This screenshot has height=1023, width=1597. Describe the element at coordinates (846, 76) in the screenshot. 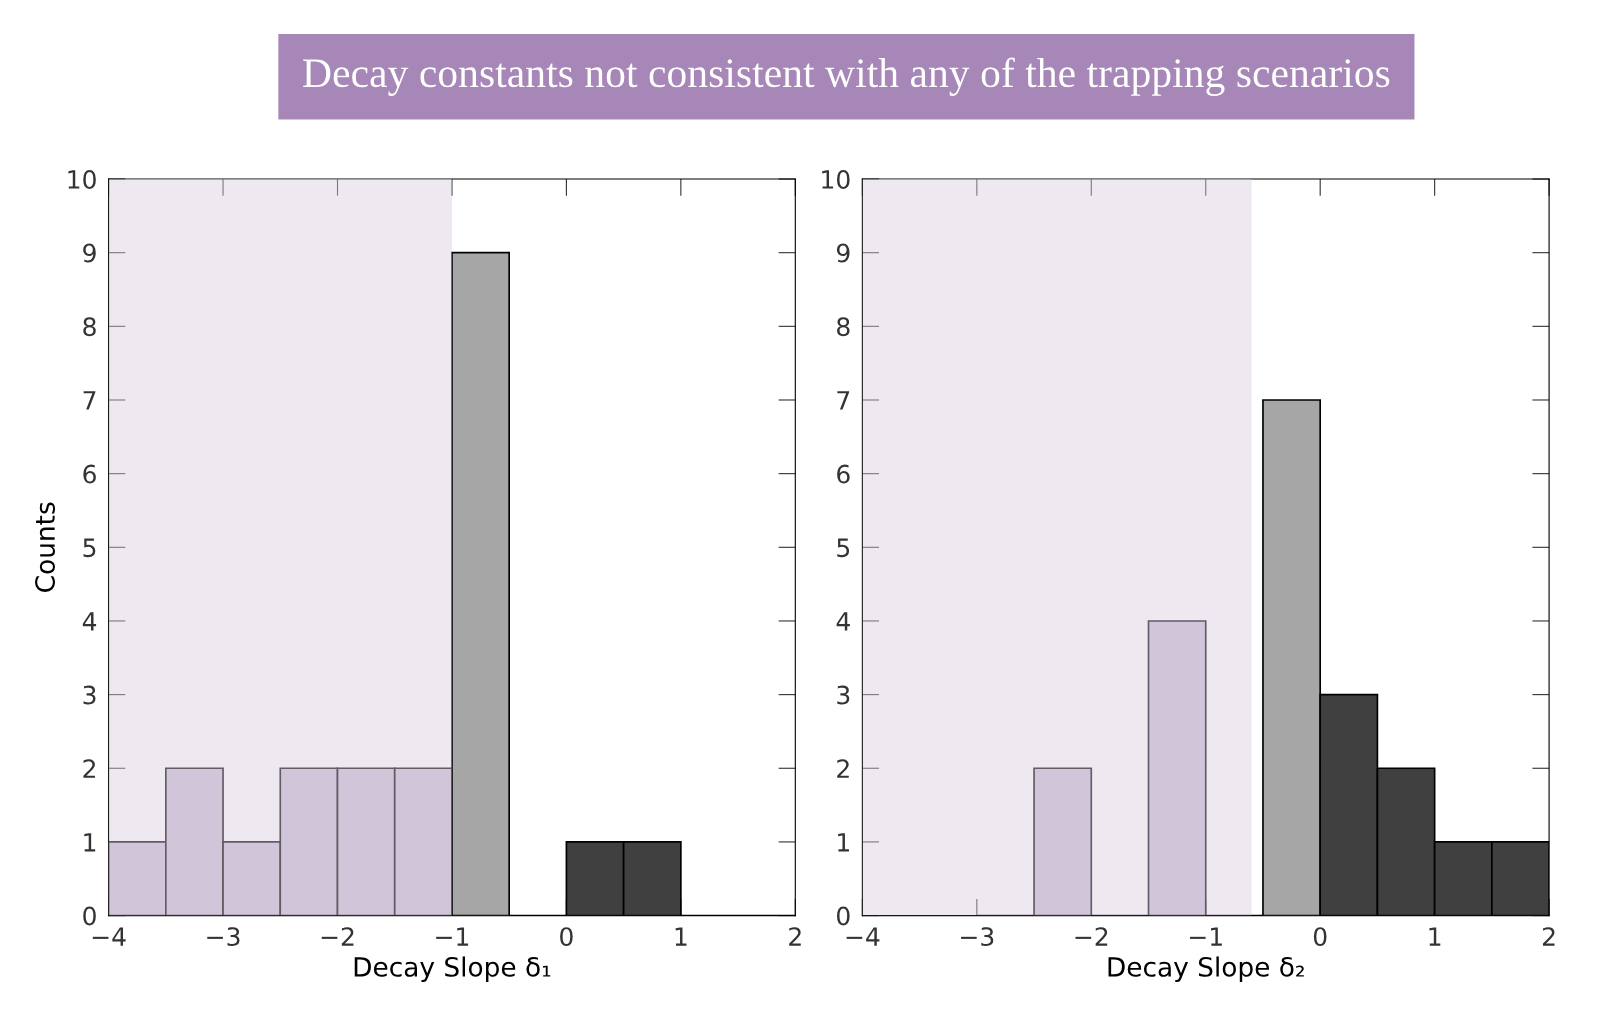

I see `chart-title: Decay constants not consistent with any of the trapping scenarios` at that location.